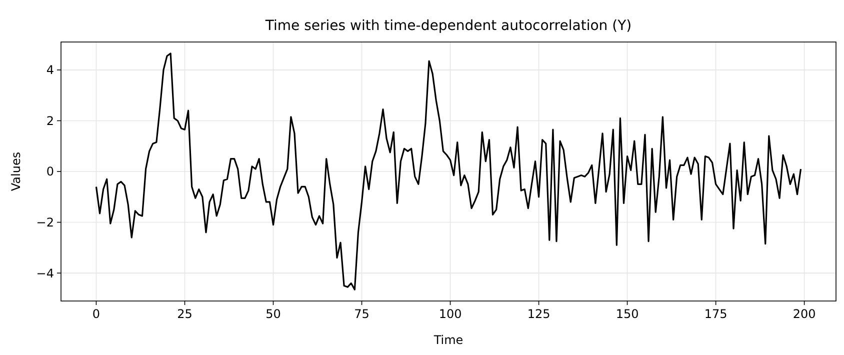 Image resolution: width=844 pixels, height=355 pixels. I want to click on x-tick-label: 50, so click(273, 314).